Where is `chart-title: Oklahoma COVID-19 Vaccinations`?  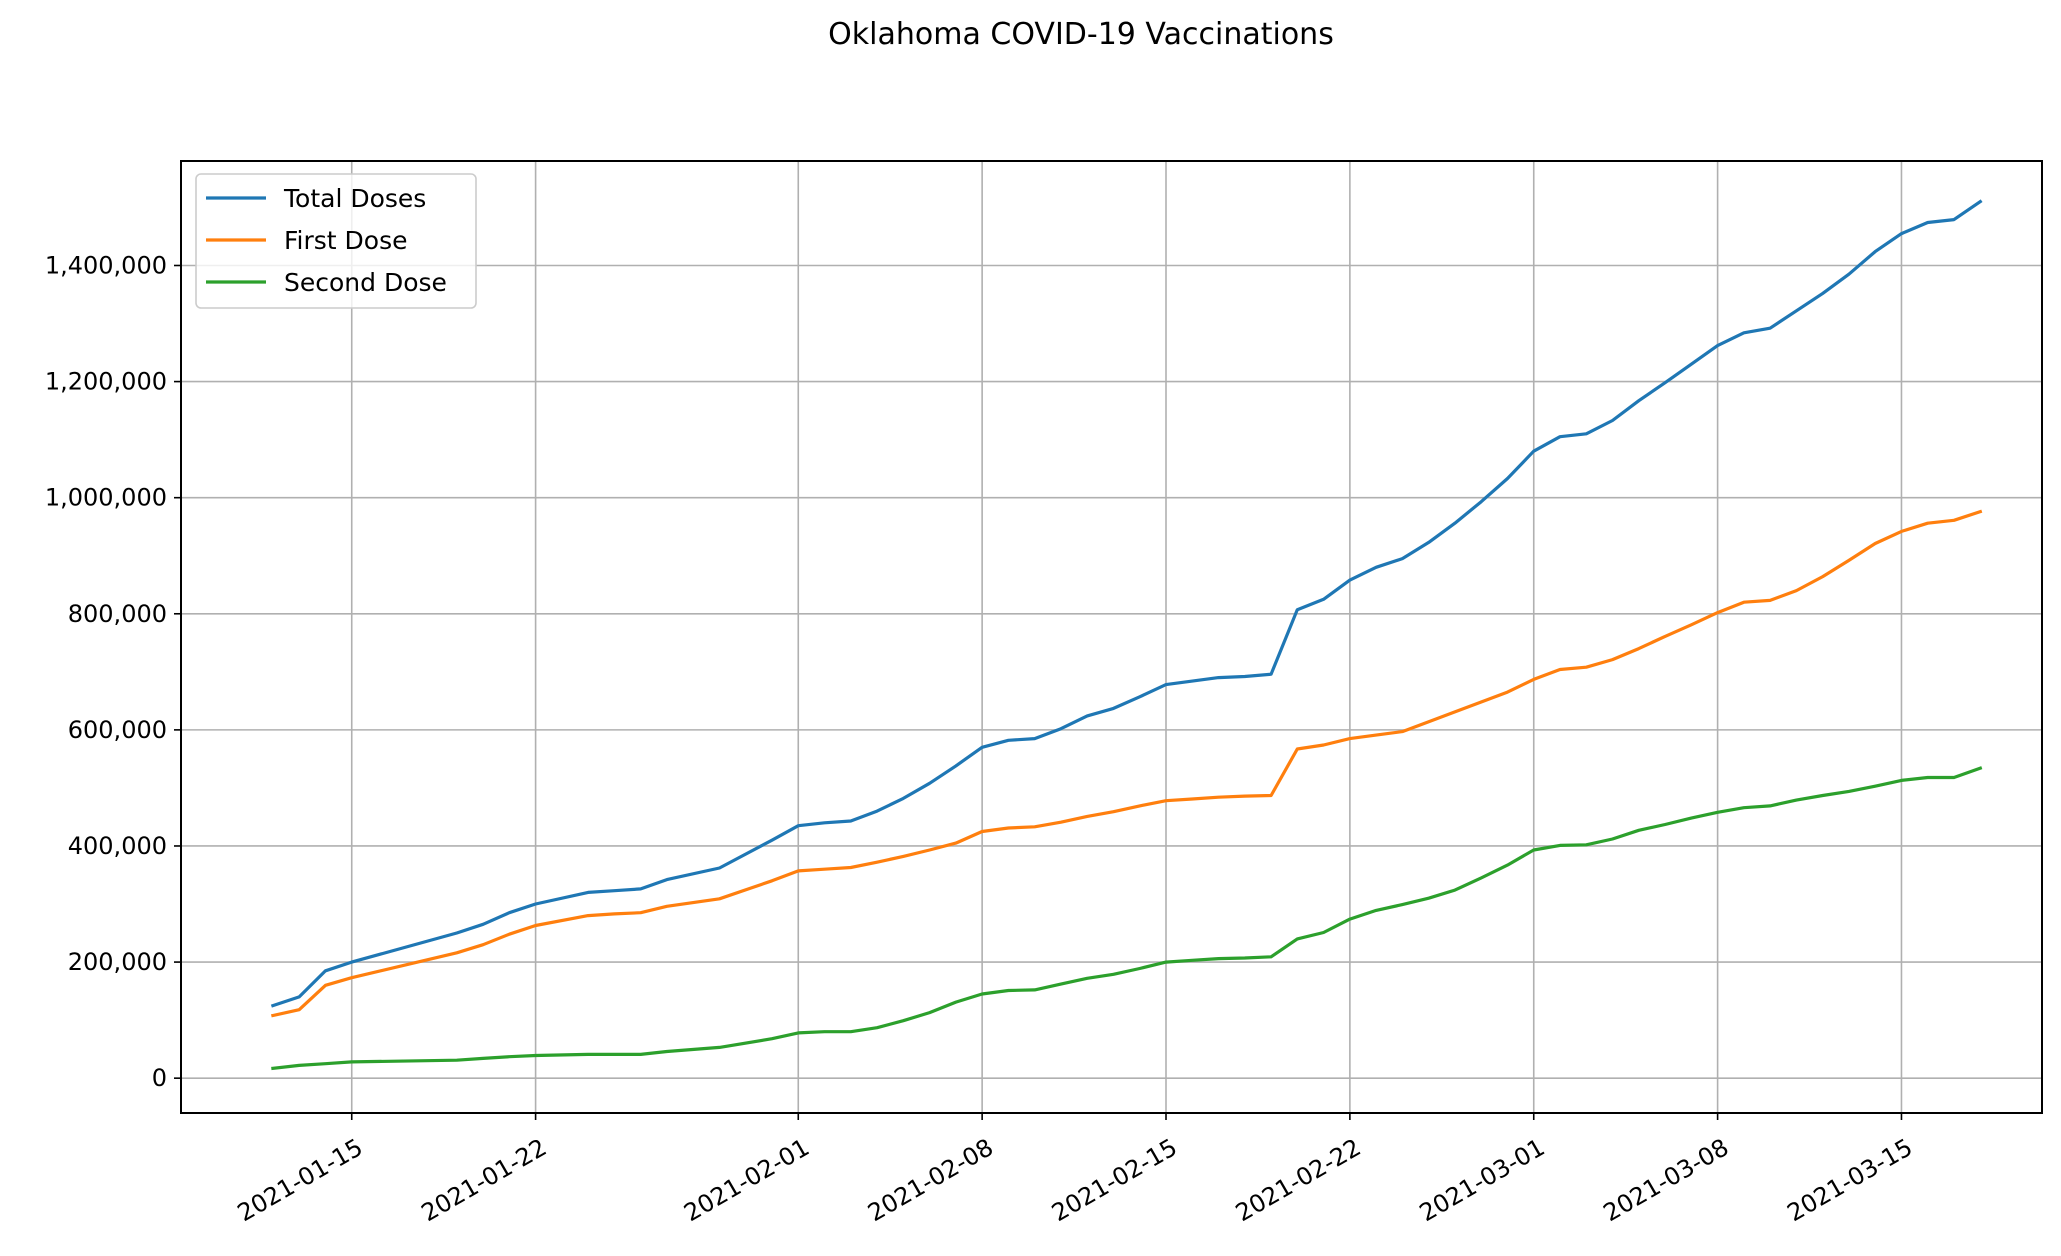 chart-title: Oklahoma COVID-19 Vaccinations is located at coordinates (1081, 34).